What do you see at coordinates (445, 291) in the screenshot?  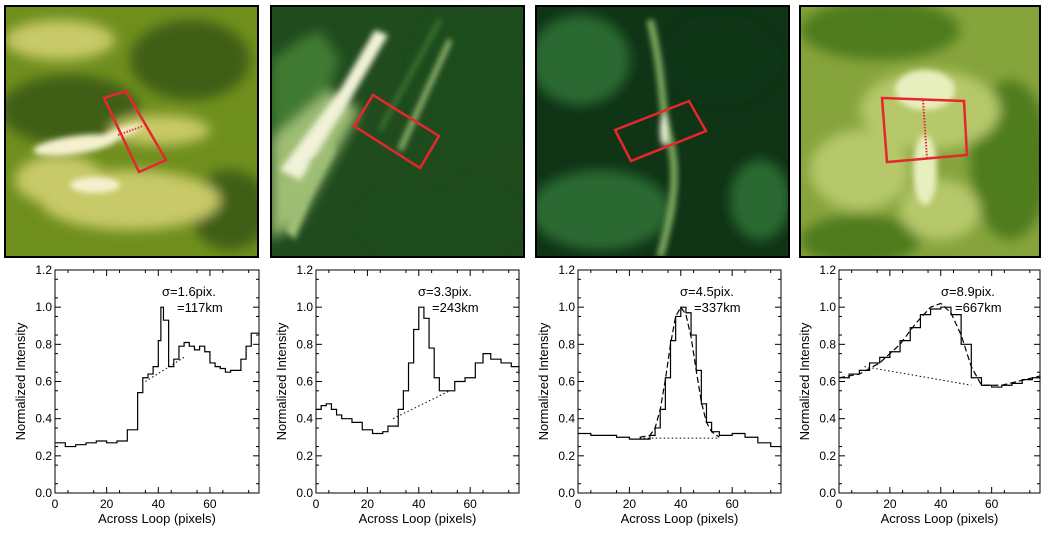 I see `sigma-label-2: σ=3.3pix.` at bounding box center [445, 291].